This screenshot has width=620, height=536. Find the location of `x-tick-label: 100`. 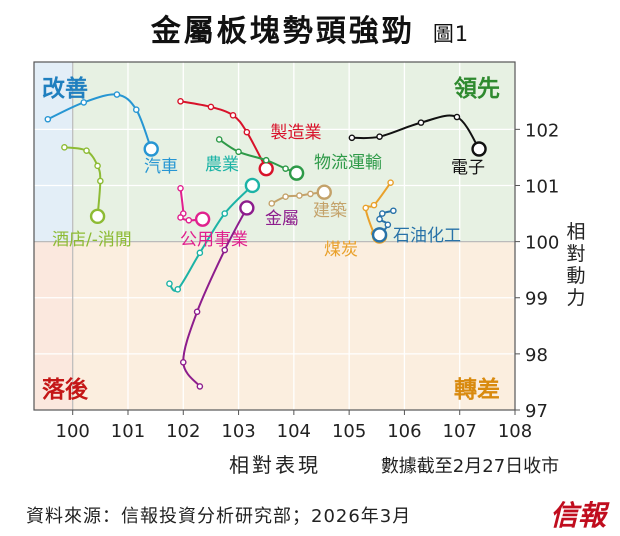

x-tick-label: 100 is located at coordinates (73, 431).